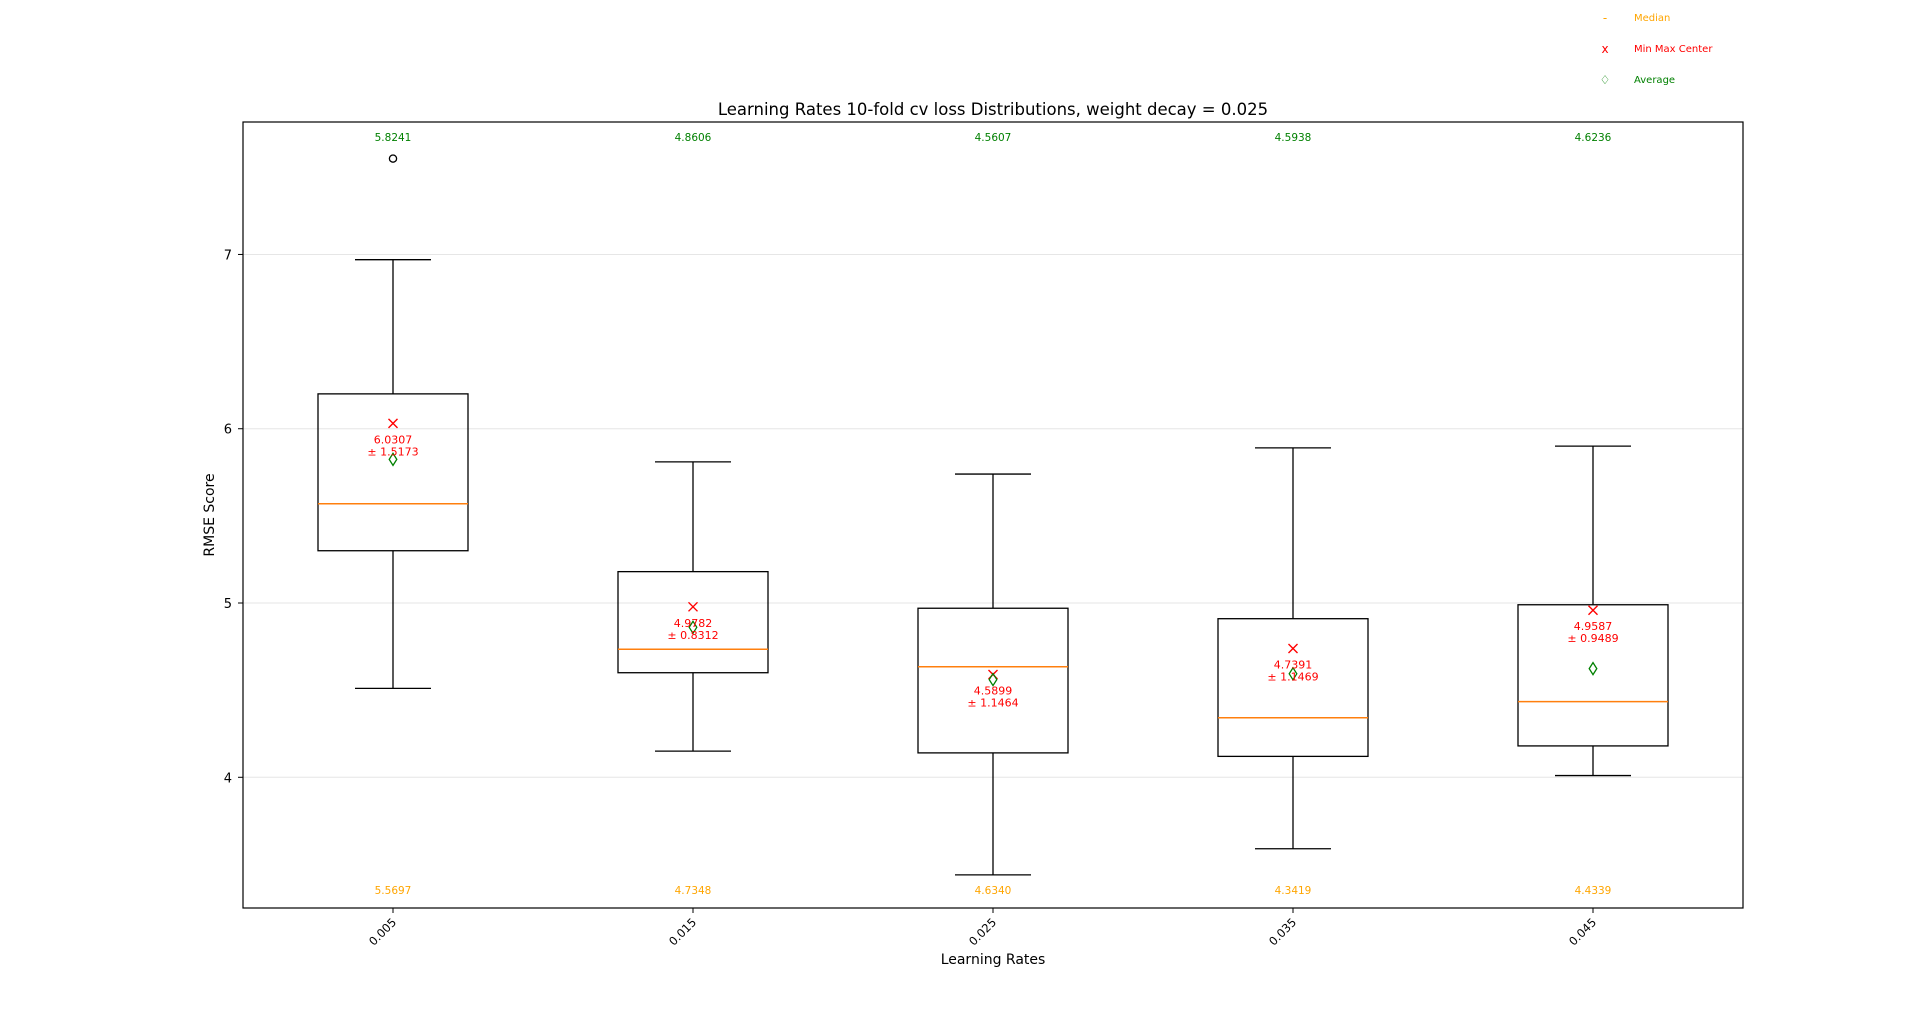 Image resolution: width=1920 pixels, height=1011 pixels. I want to click on range-value-label: ± 1.1469, so click(1292, 676).